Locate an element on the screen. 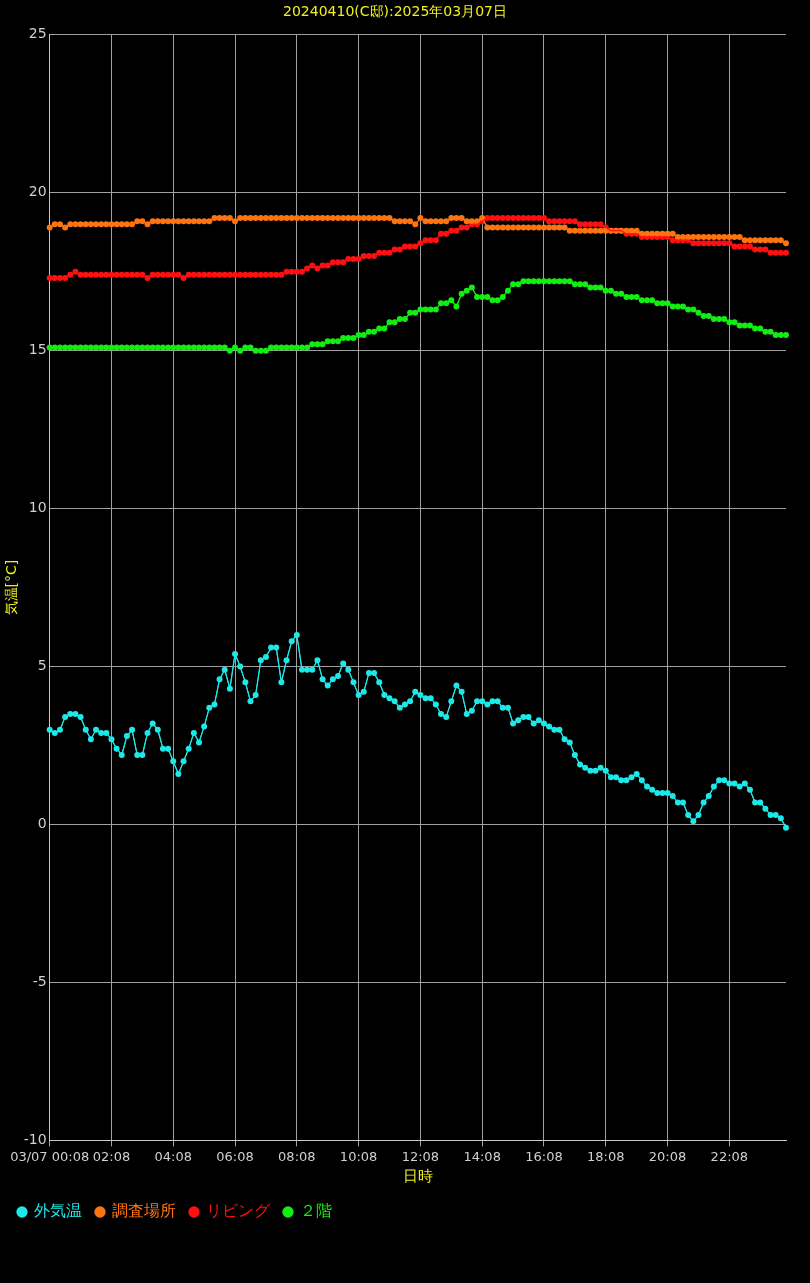 This screenshot has height=1283, width=810. legend-label: 調査場所 is located at coordinates (144, 1211).